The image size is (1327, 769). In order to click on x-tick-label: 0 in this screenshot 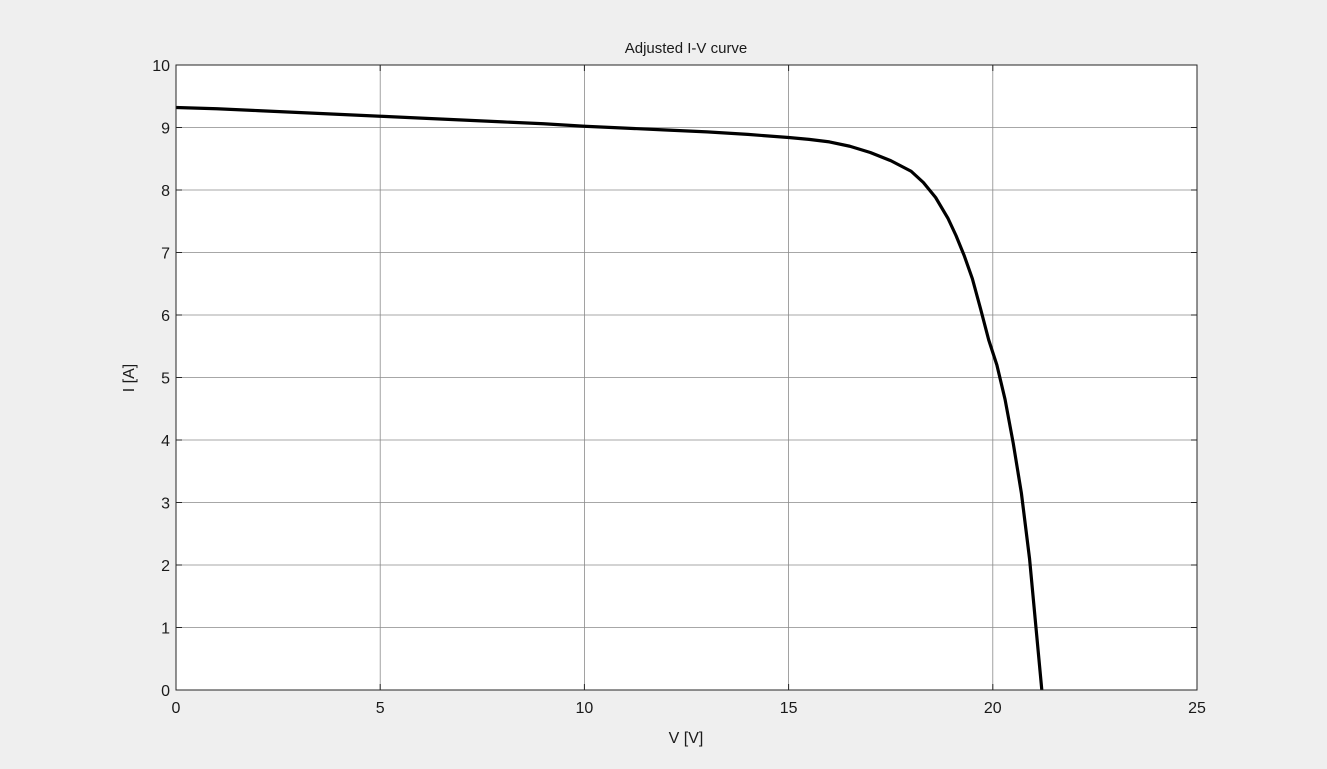, I will do `click(176, 708)`.